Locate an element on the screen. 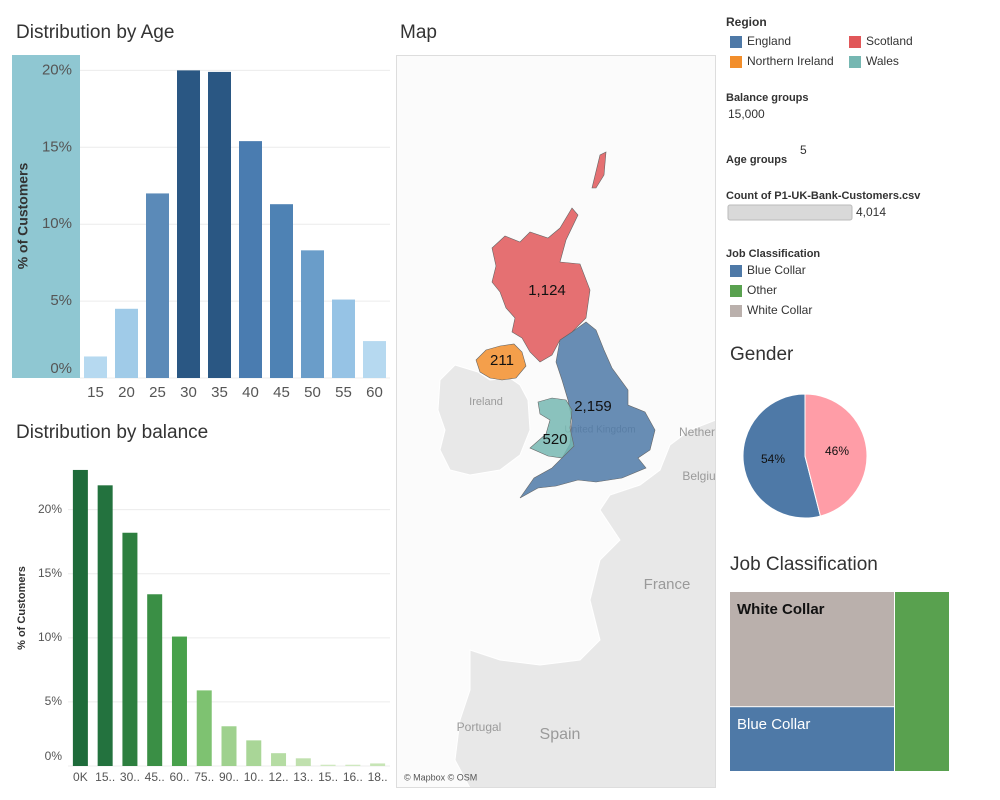  control-label: Count of P1-UK-Bank-Customers.csv is located at coordinates (823, 196).